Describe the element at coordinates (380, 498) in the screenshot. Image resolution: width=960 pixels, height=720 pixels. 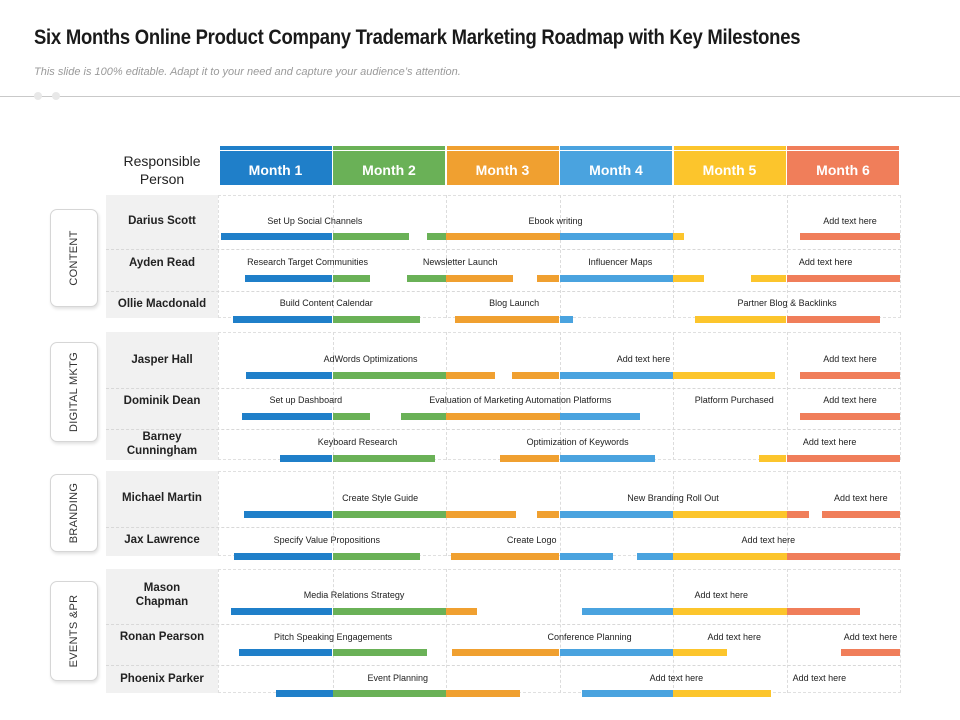
I see `task-label: Create Style Guide` at that location.